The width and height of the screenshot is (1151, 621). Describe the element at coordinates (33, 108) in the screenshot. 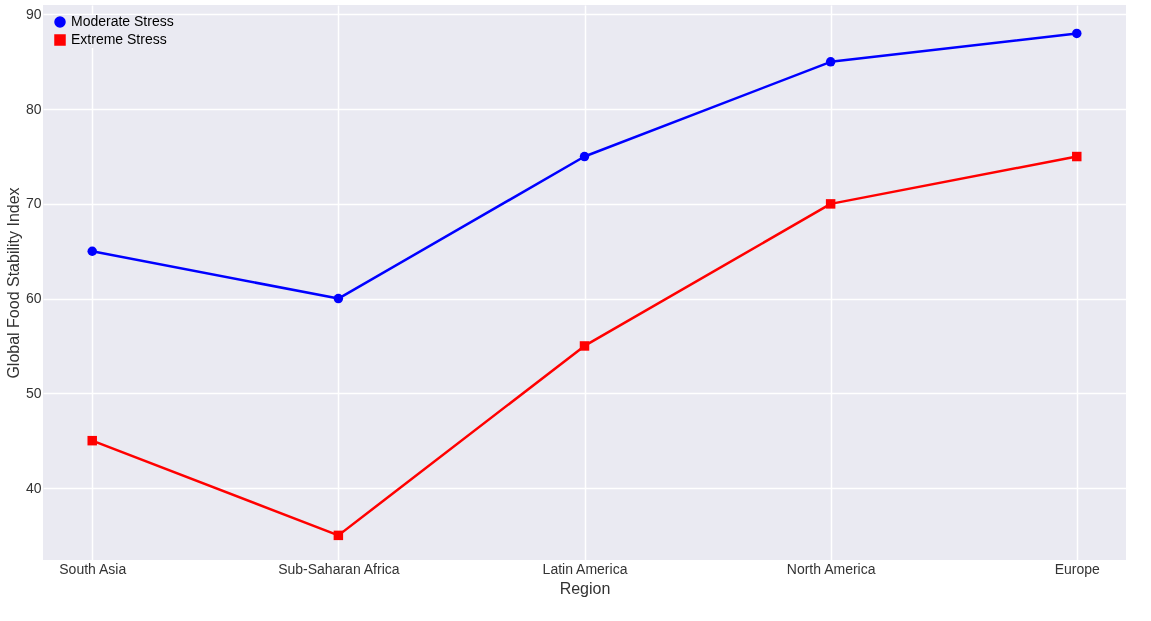

I see `y-tick-label: 80` at that location.